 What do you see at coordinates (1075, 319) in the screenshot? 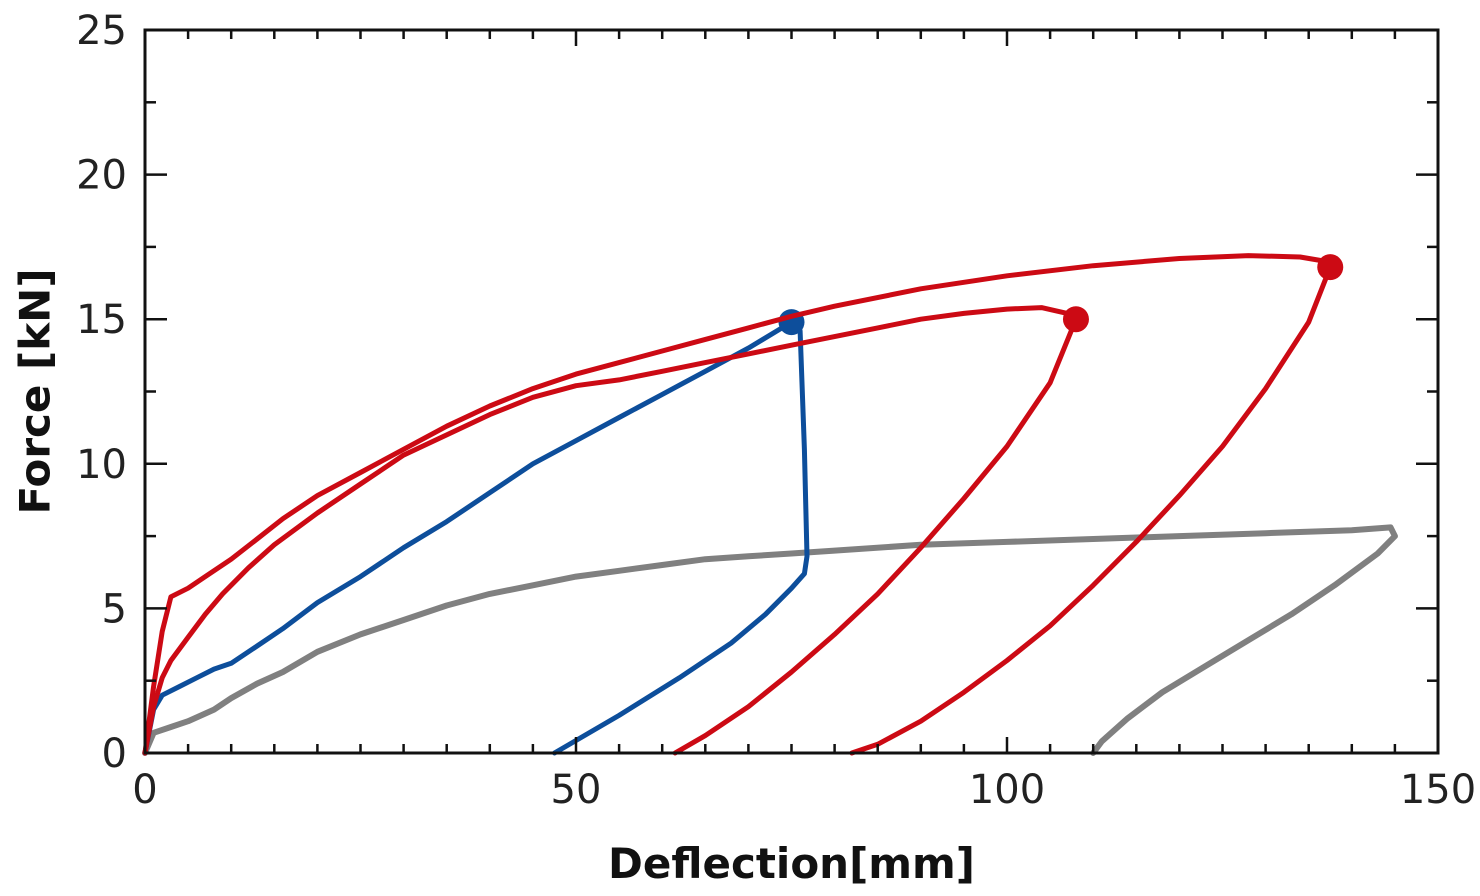
I see `series-2-peak-marker` at bounding box center [1075, 319].